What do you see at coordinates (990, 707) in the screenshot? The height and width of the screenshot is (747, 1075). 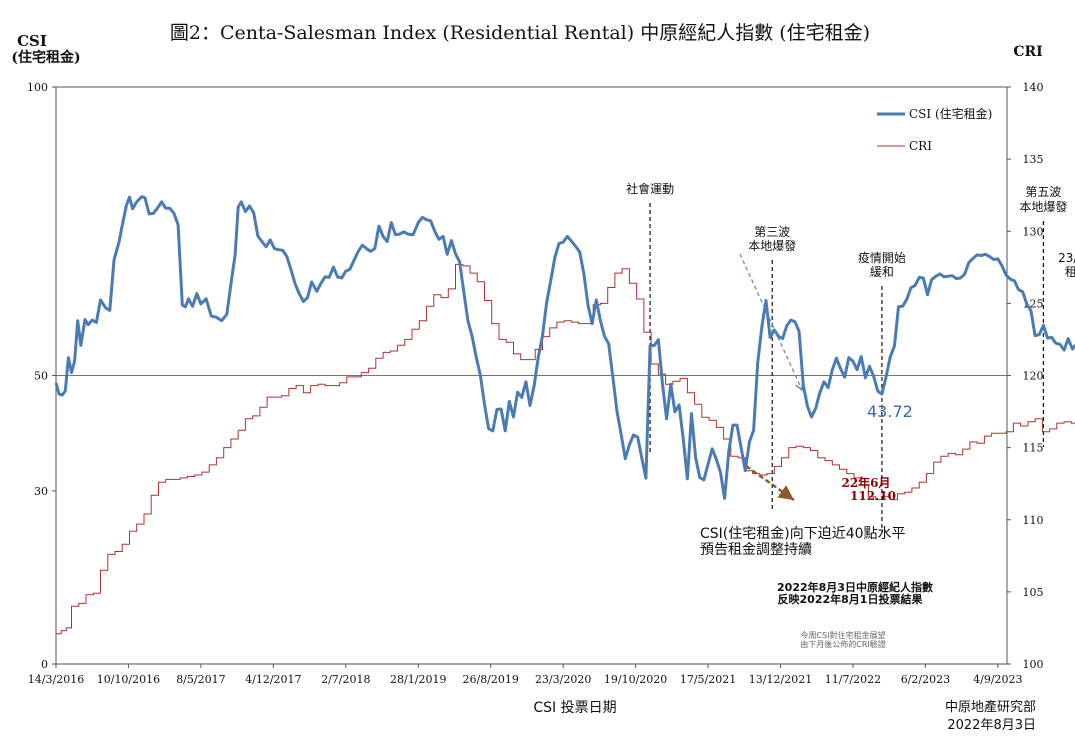 I see `source-line1: 中原地產研究部` at bounding box center [990, 707].